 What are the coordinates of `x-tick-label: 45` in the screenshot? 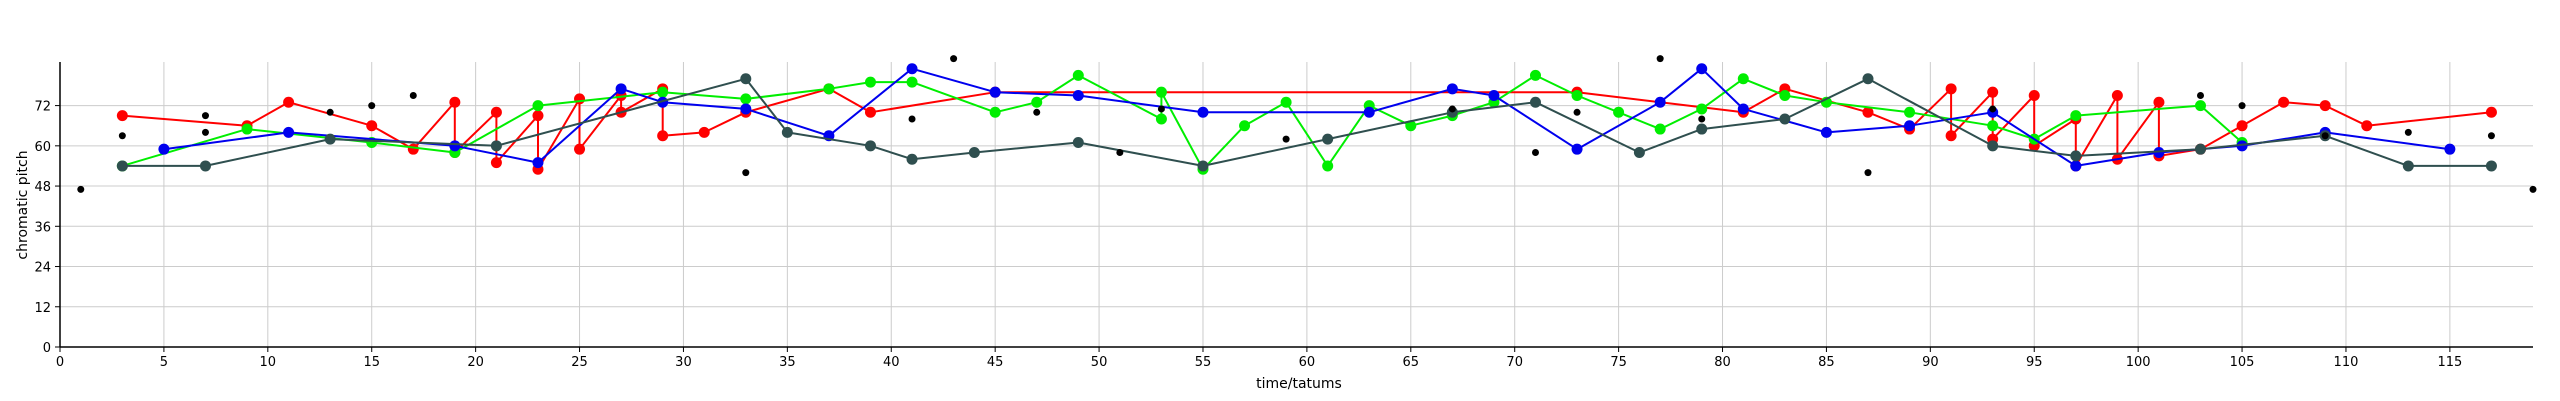 It's located at (995, 362).